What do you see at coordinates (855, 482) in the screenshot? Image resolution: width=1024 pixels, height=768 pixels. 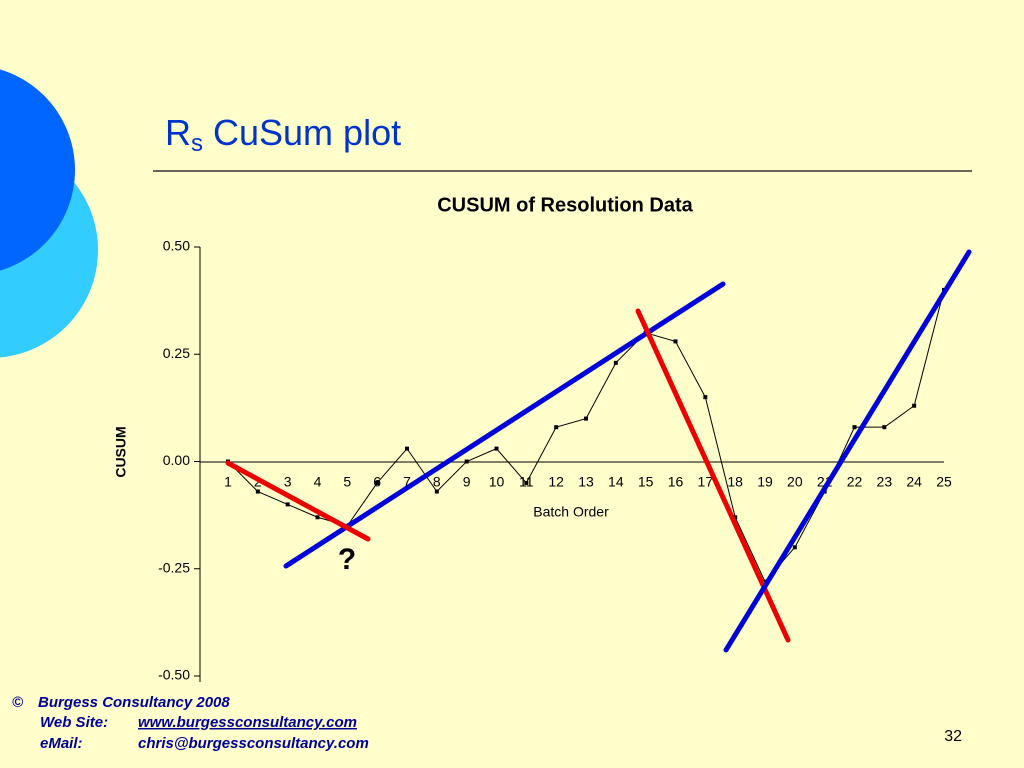 I see `x-tick-label: 22` at bounding box center [855, 482].